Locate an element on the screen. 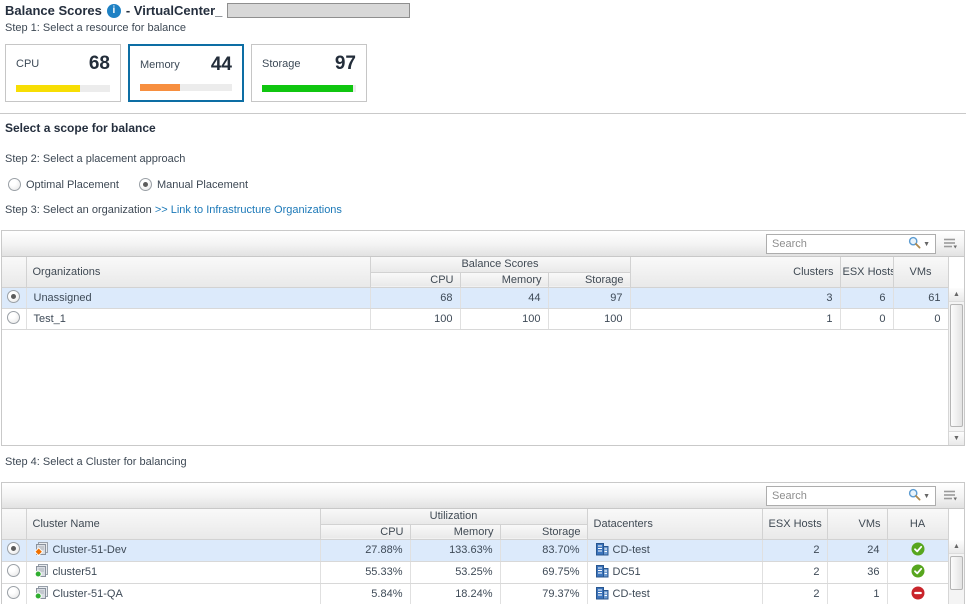 This screenshot has width=966, height=604. cluster-row-cluster51: cluster51 55.33% 53.25% 69.75% DC51 2 36 is located at coordinates (475, 572).